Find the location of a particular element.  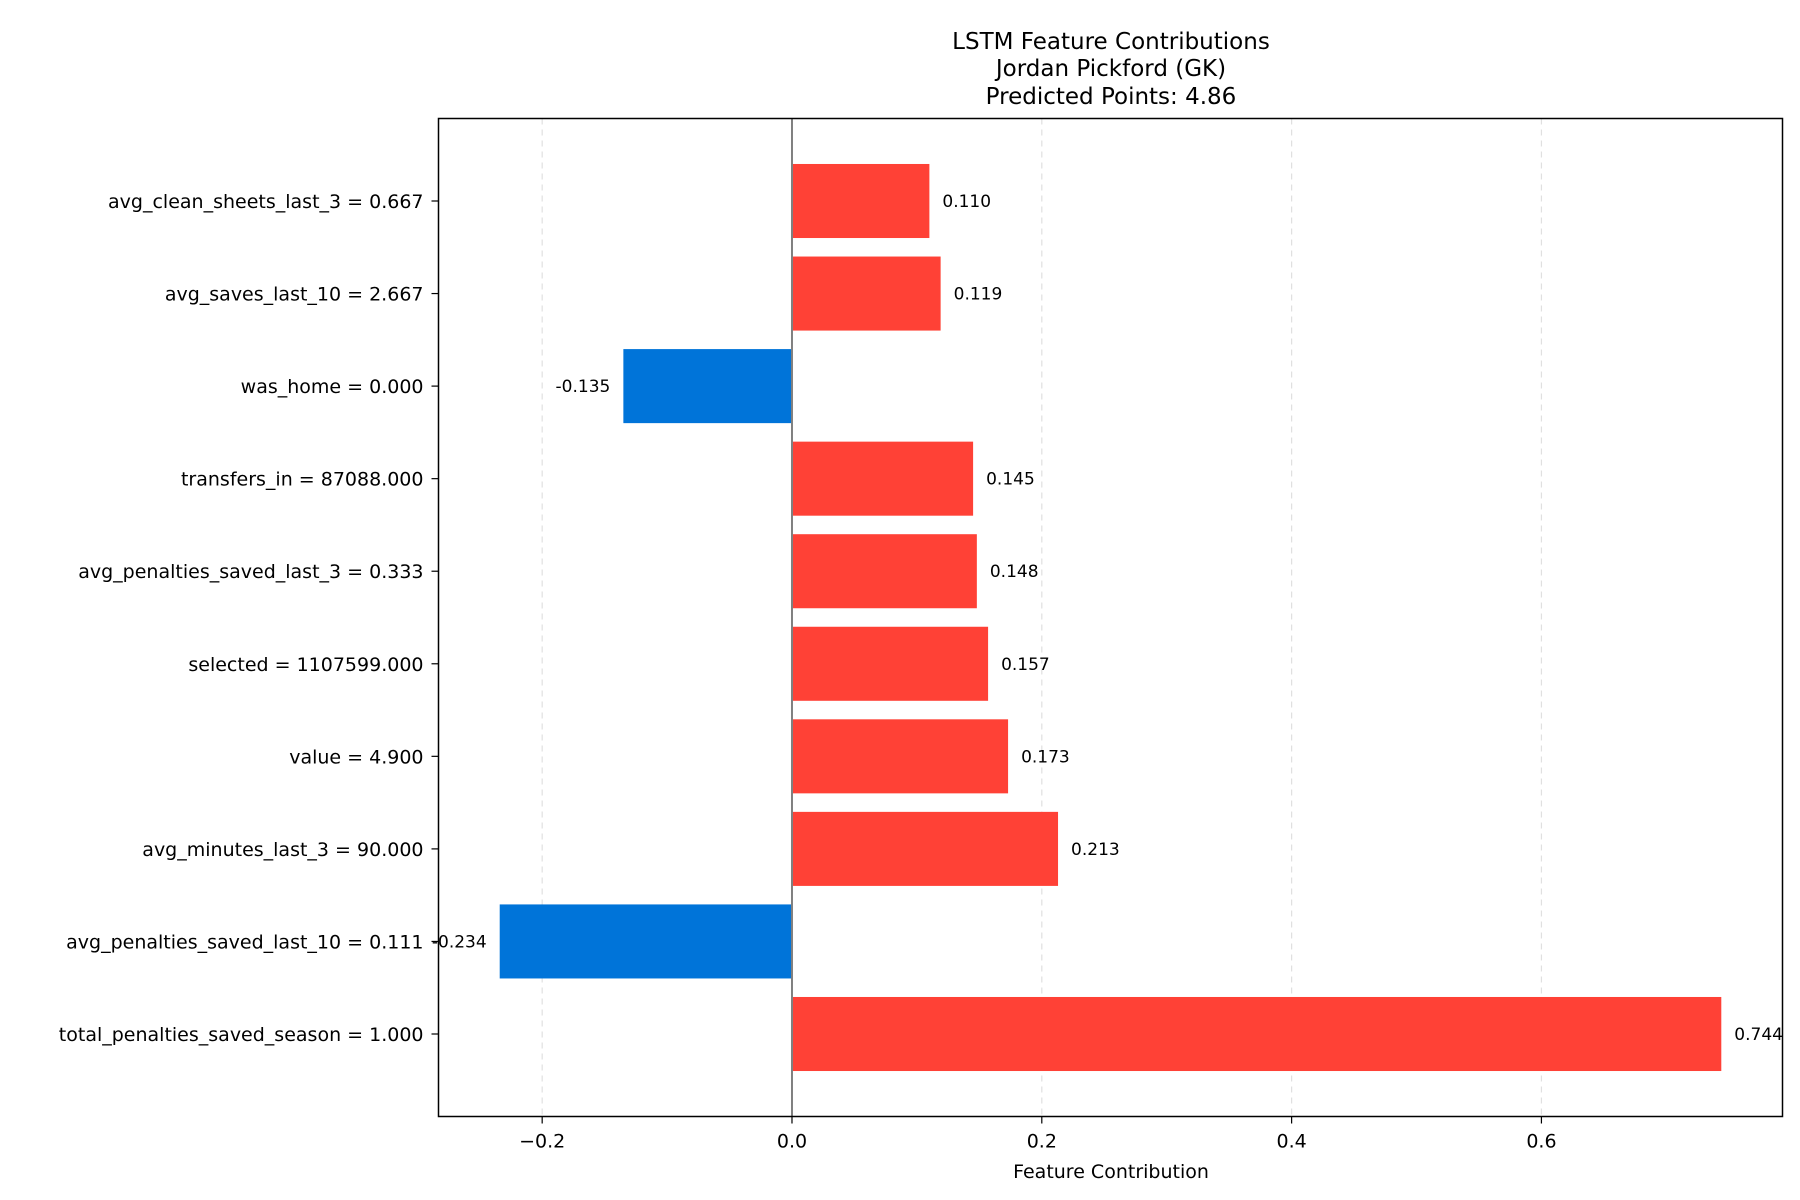

x-tick-label: 0.6 is located at coordinates (1541, 1142).